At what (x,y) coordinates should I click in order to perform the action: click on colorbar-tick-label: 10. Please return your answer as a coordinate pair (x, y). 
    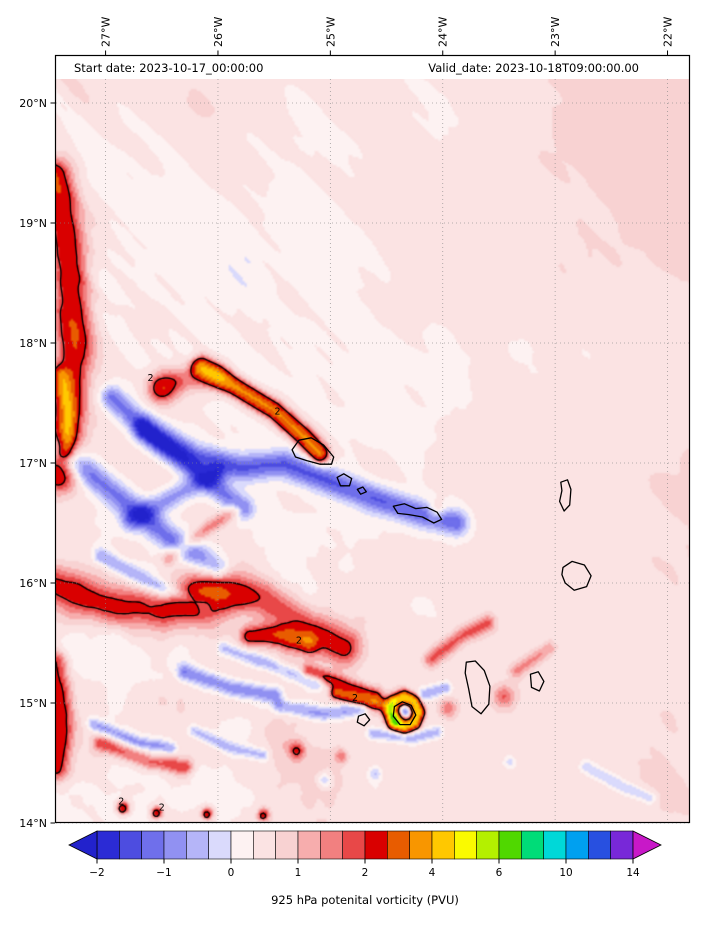
    Looking at the image, I should click on (565, 873).